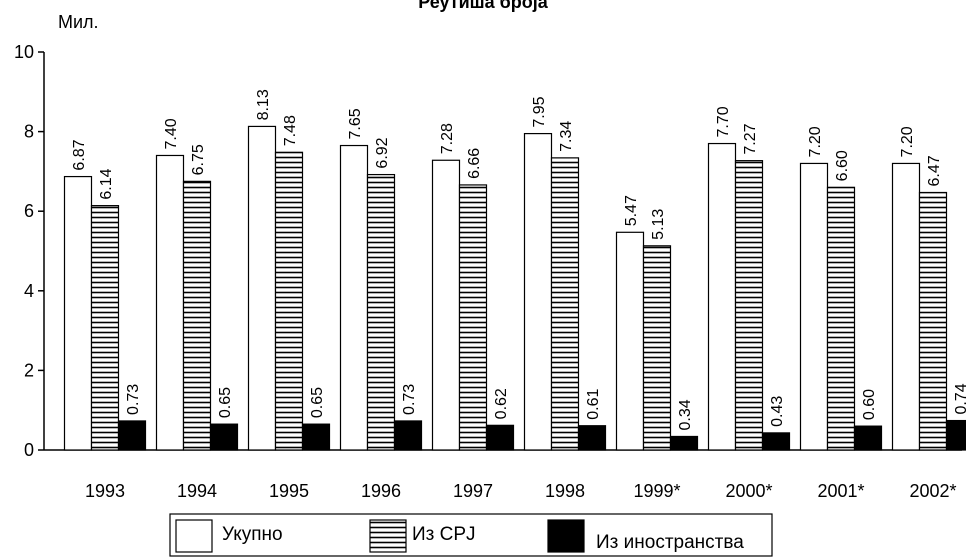  I want to click on data-label: 0.60, so click(869, 404).